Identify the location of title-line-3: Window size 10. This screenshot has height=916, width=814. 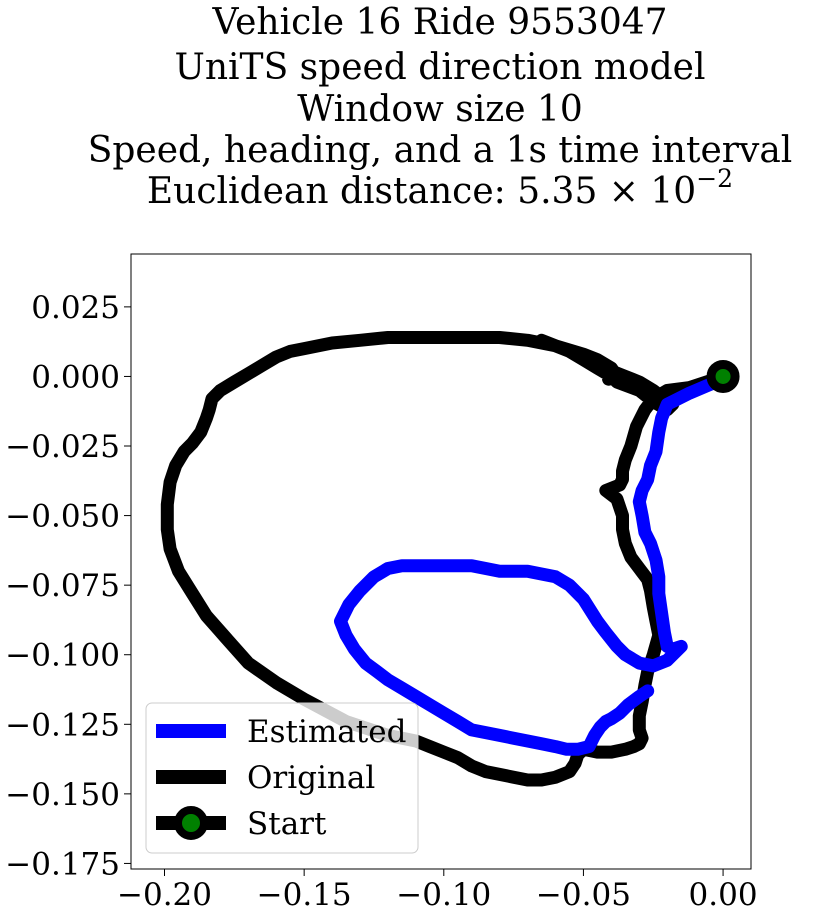
(440, 109).